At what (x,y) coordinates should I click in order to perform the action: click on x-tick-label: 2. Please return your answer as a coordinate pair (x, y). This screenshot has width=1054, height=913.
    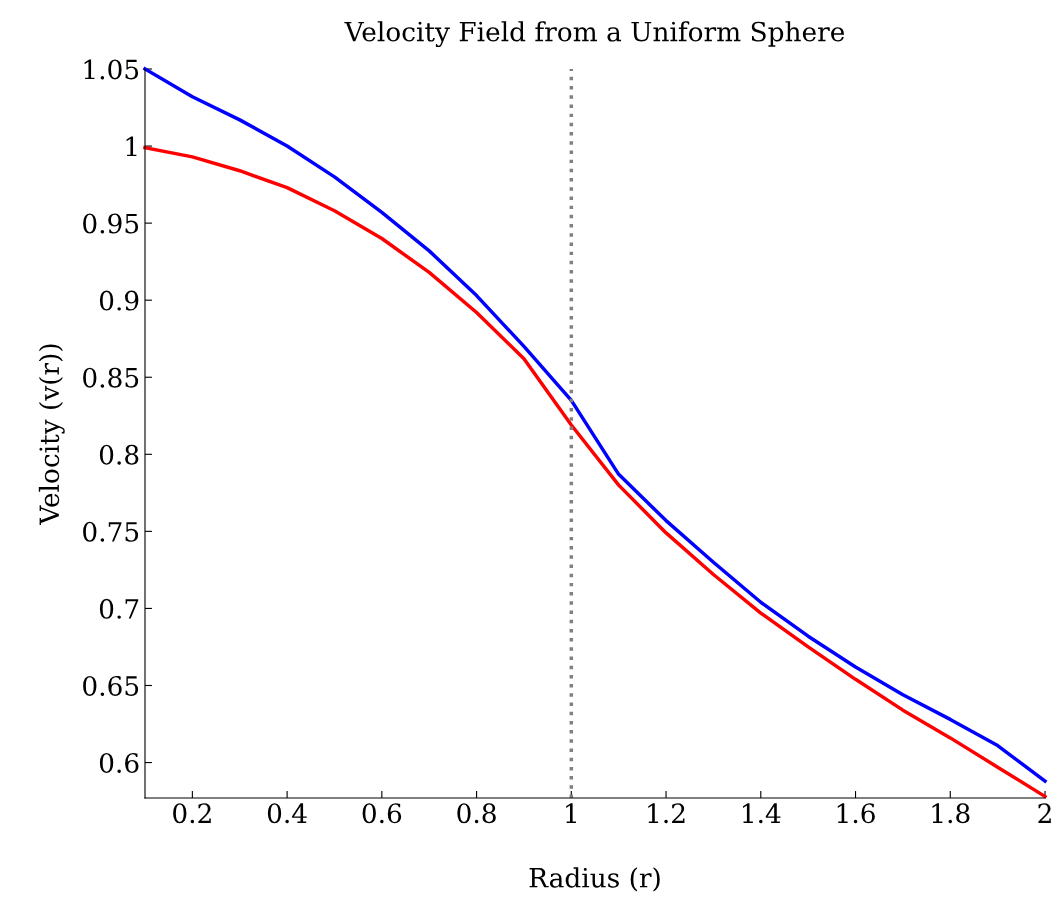
    Looking at the image, I should click on (1044, 813).